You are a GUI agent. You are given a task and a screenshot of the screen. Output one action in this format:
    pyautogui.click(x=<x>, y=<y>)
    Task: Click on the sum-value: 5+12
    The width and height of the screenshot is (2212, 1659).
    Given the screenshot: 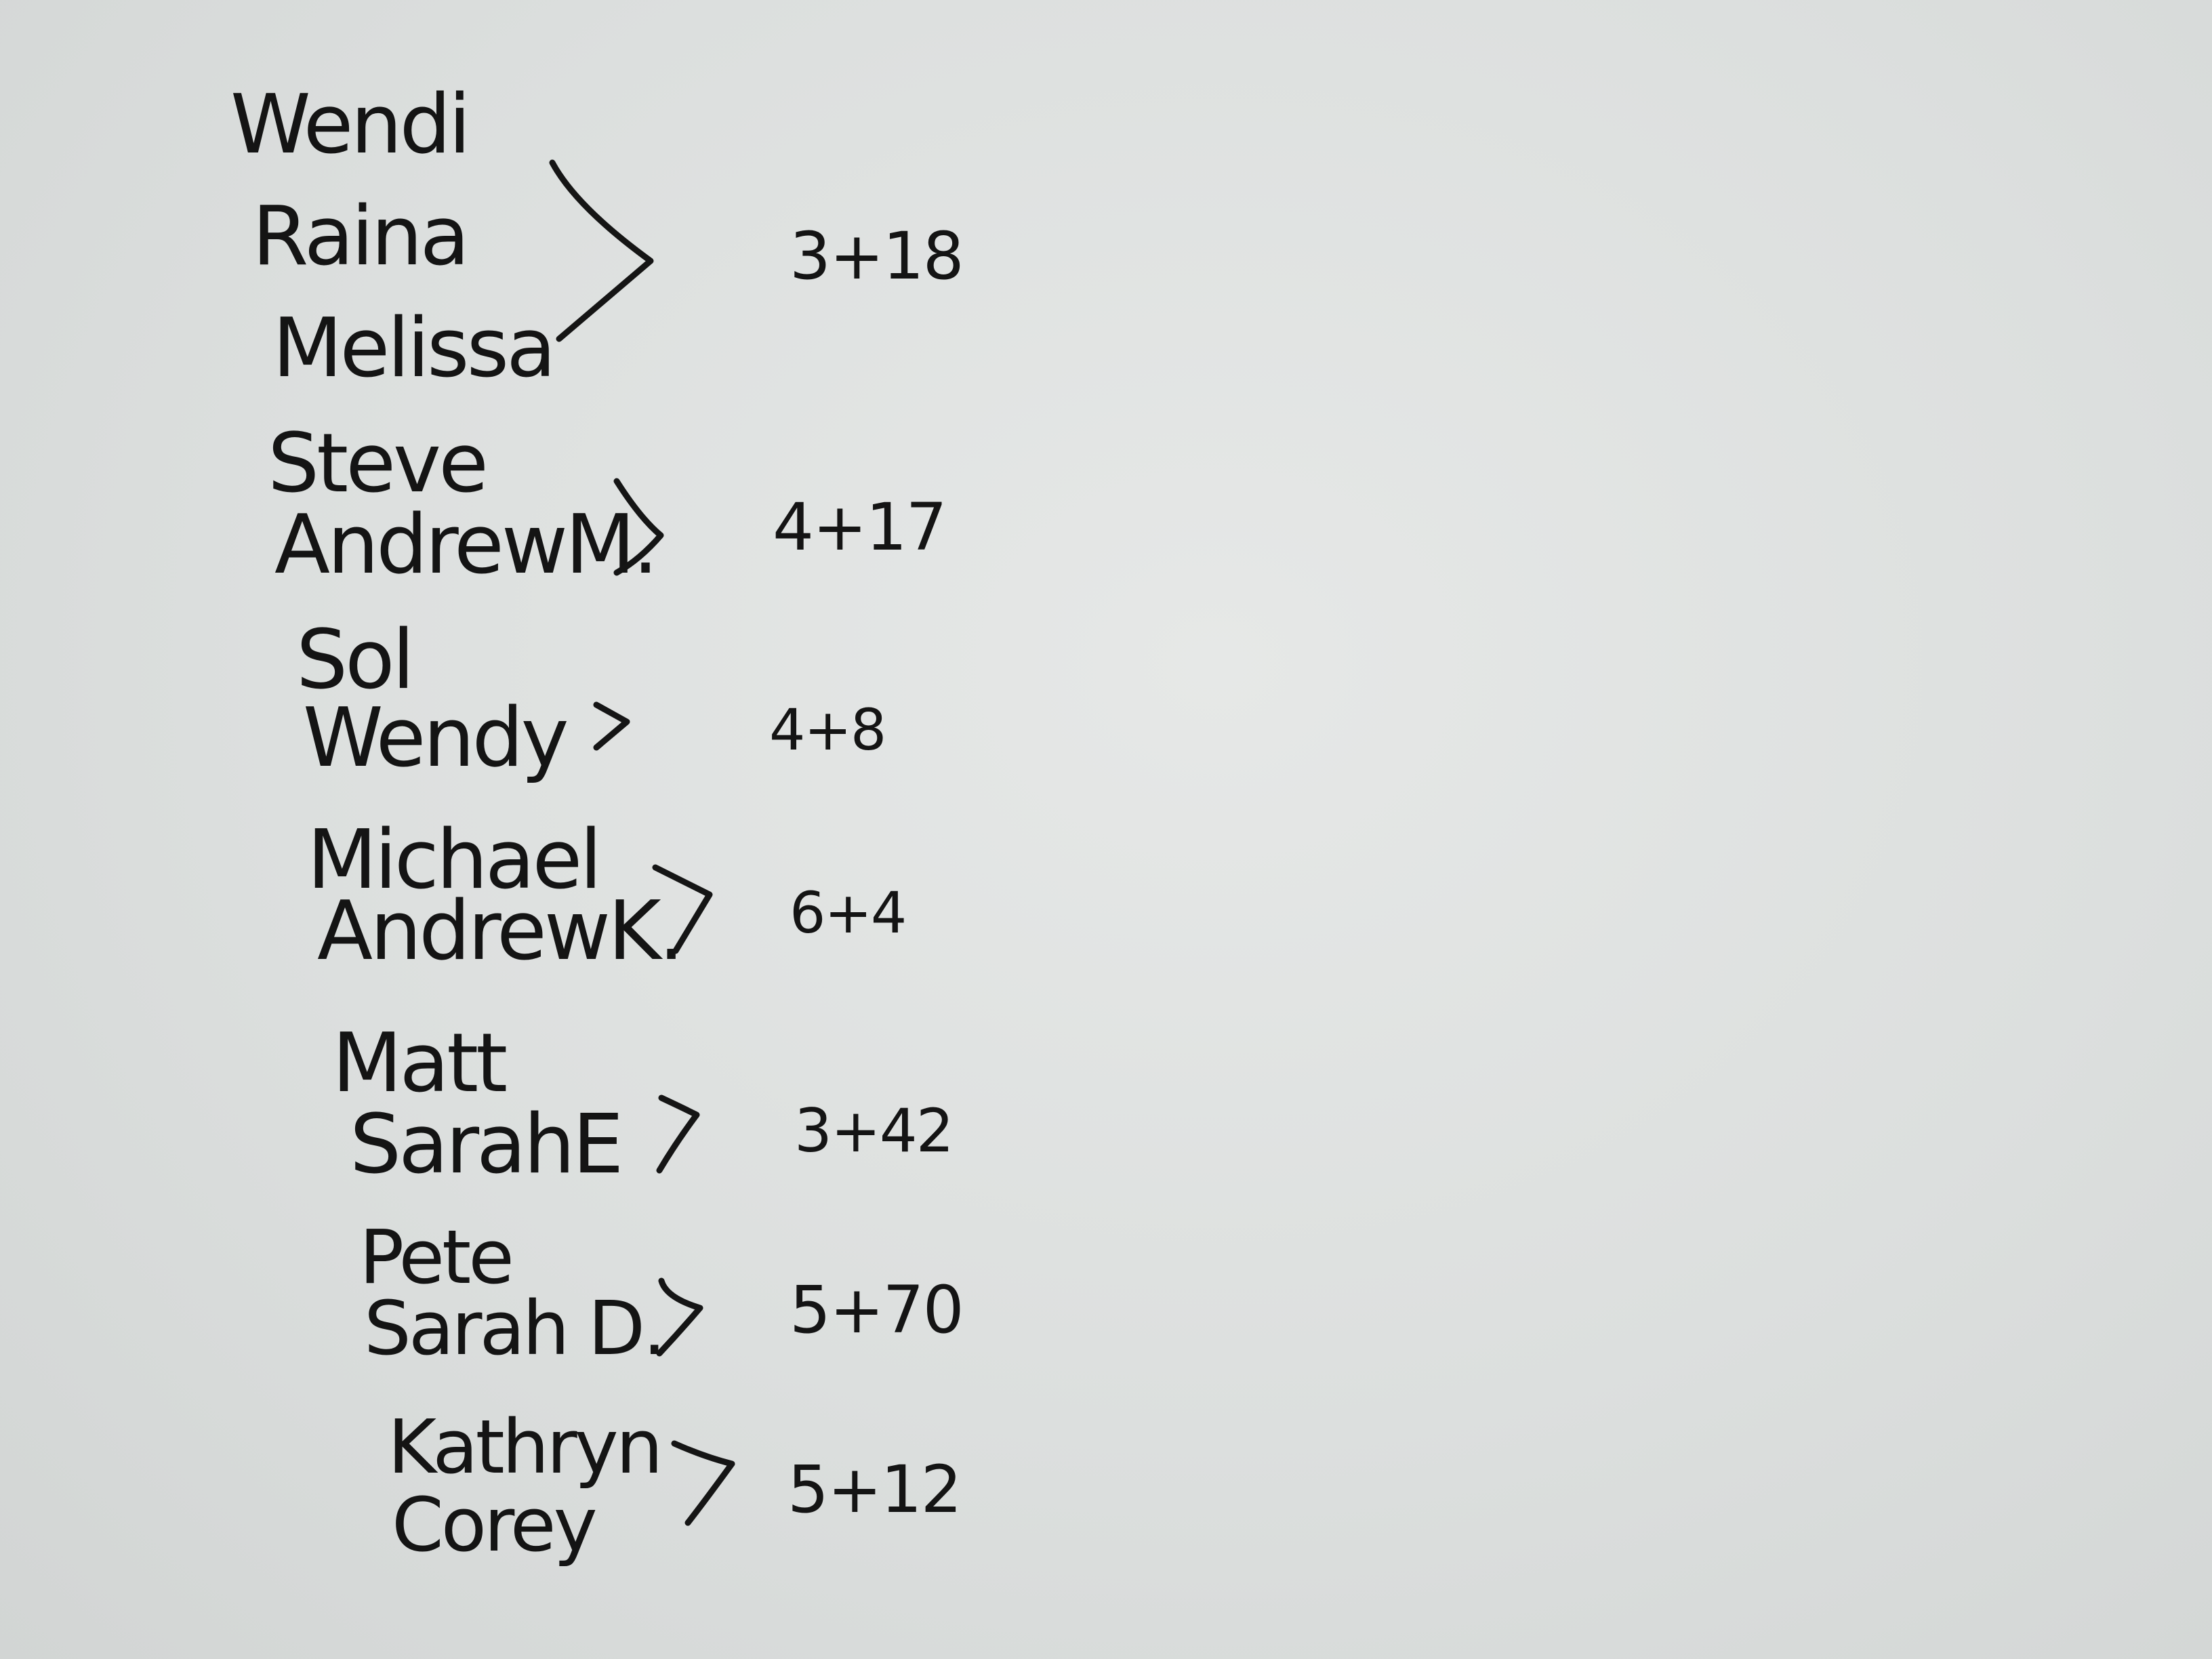 What is the action you would take?
    pyautogui.click(x=874, y=1490)
    